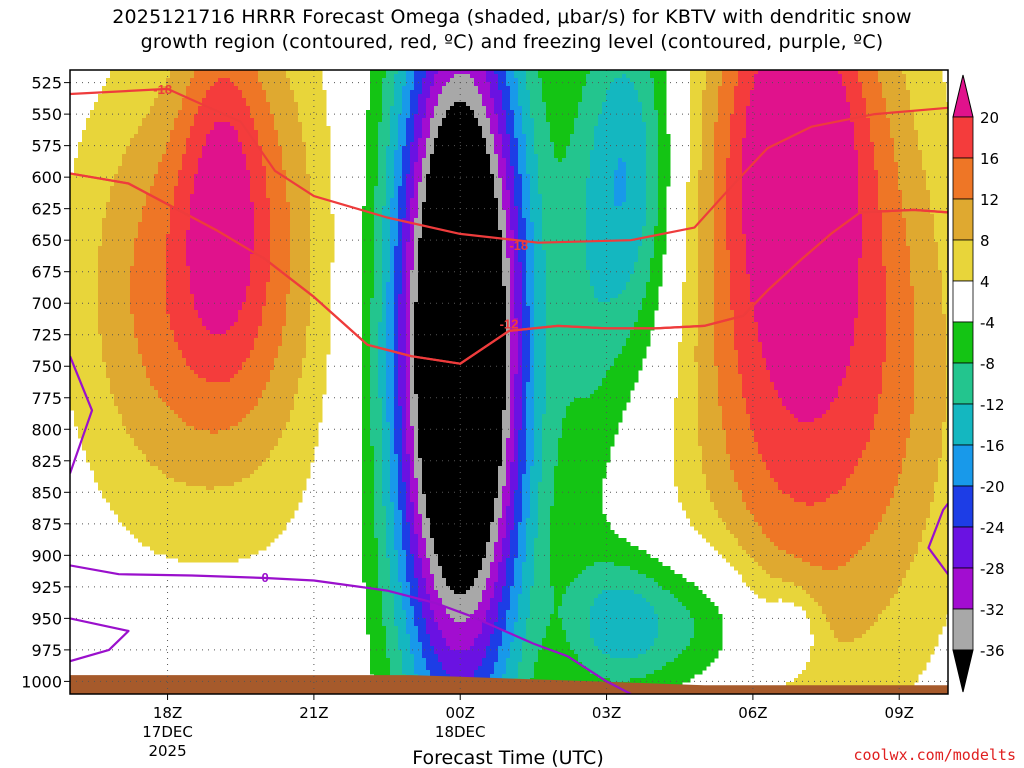 This screenshot has height=768, width=1024. Describe the element at coordinates (992, 651) in the screenshot. I see `colorbar-label: -36` at that location.